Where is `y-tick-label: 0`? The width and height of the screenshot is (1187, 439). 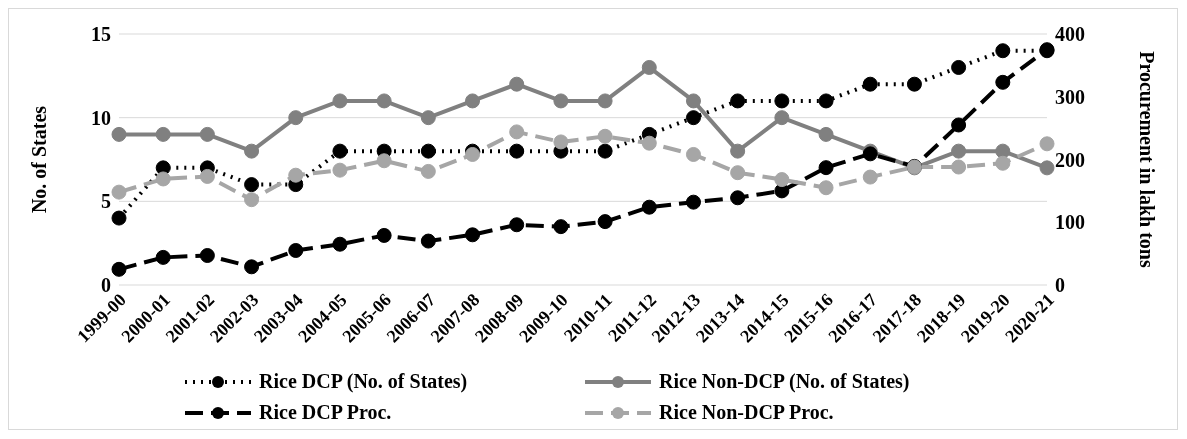 y-tick-label: 0 is located at coordinates (106, 285).